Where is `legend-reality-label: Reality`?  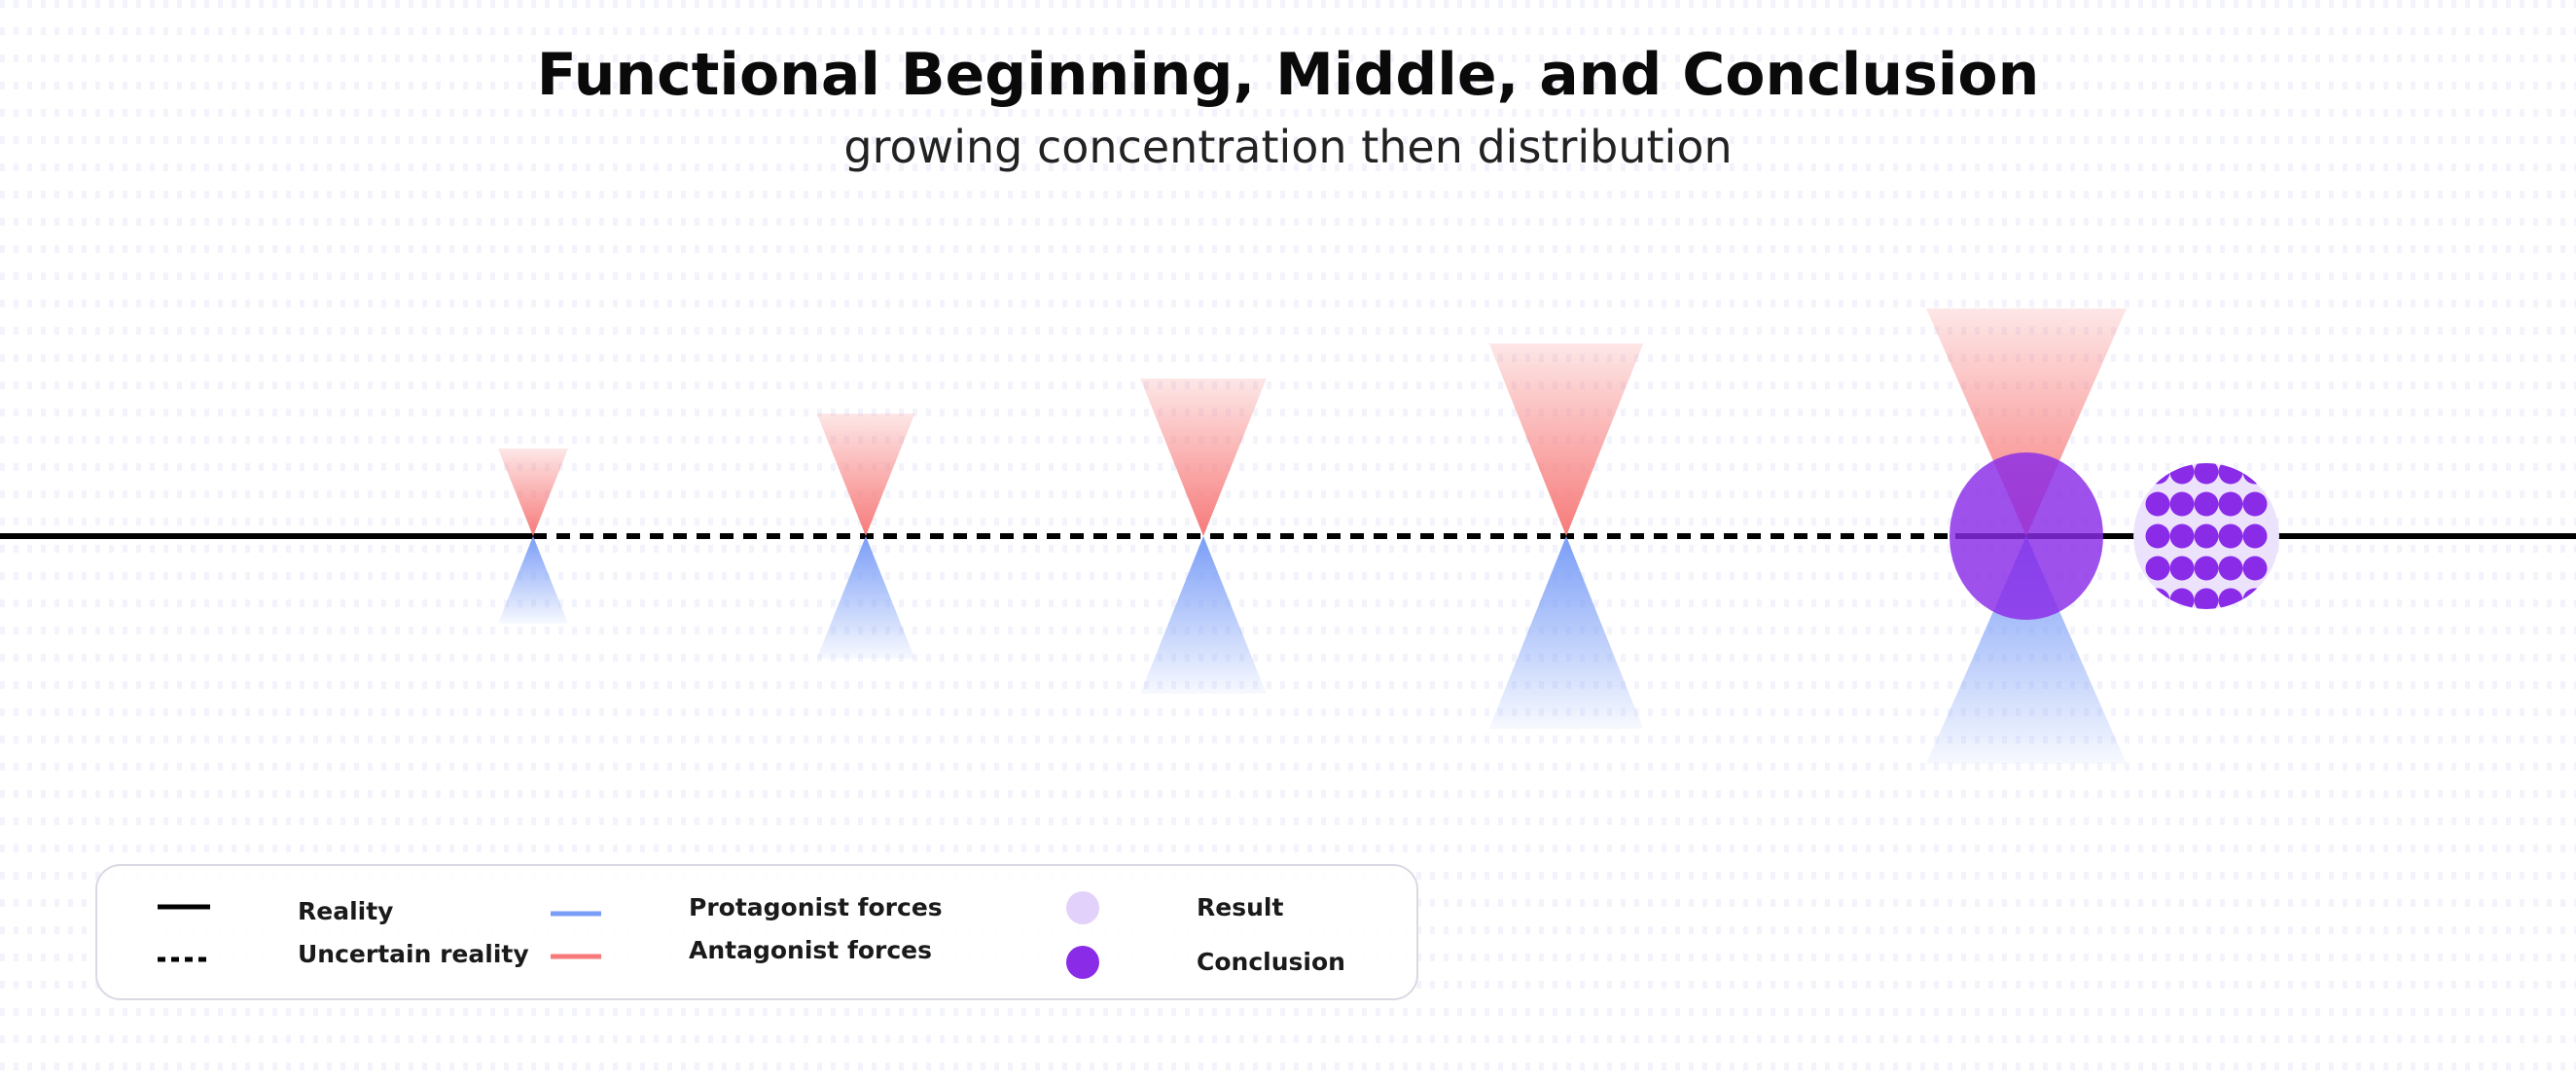 legend-reality-label: Reality is located at coordinates (346, 911).